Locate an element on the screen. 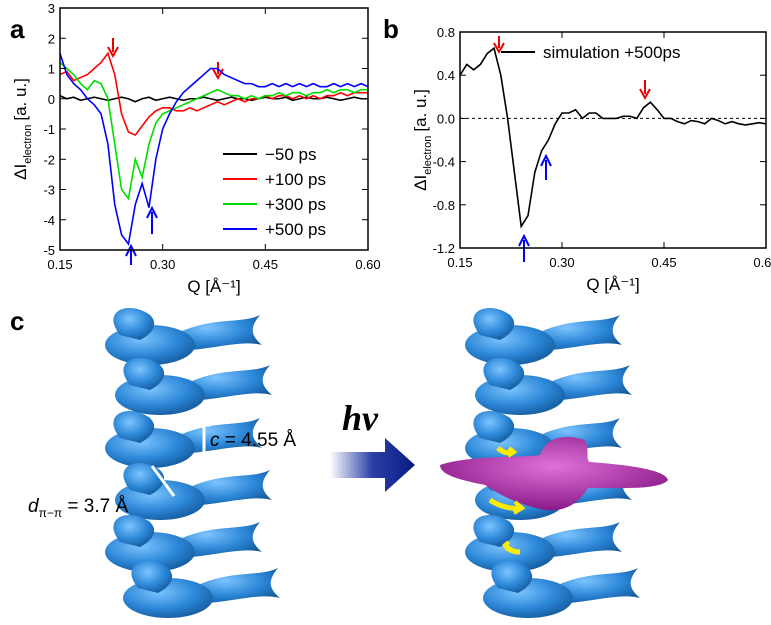 The image size is (771, 625). plot-frame is located at coordinates (613, 140).